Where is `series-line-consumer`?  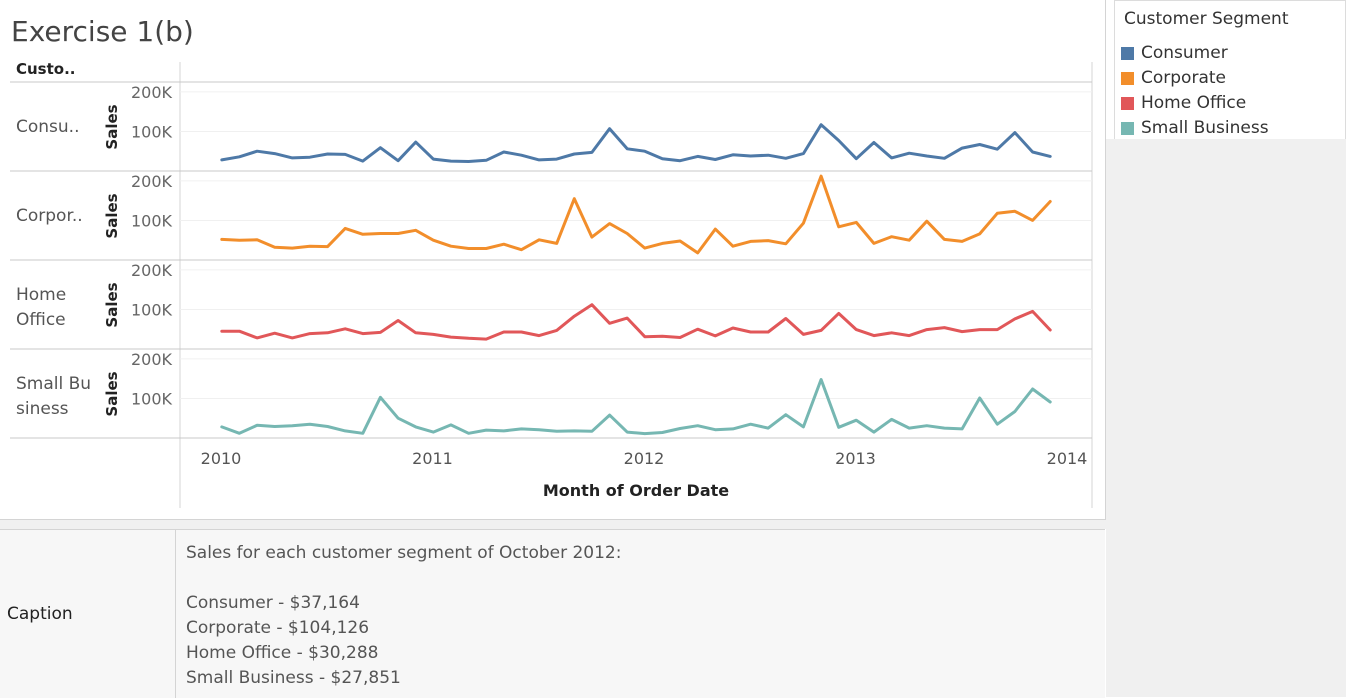 series-line-consumer is located at coordinates (636, 143).